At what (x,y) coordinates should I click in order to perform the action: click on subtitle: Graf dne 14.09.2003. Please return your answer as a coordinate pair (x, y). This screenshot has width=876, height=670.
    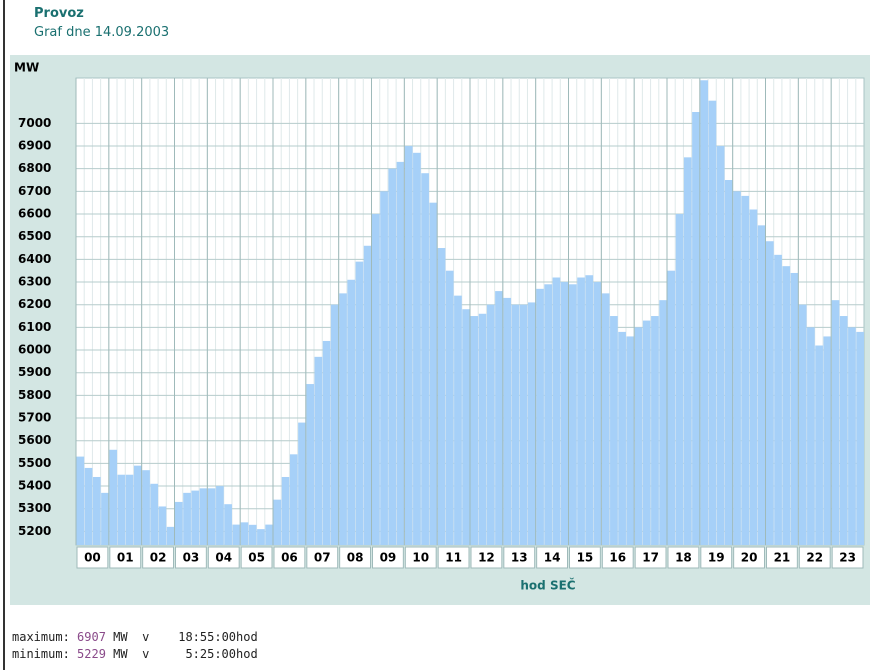
    Looking at the image, I should click on (102, 32).